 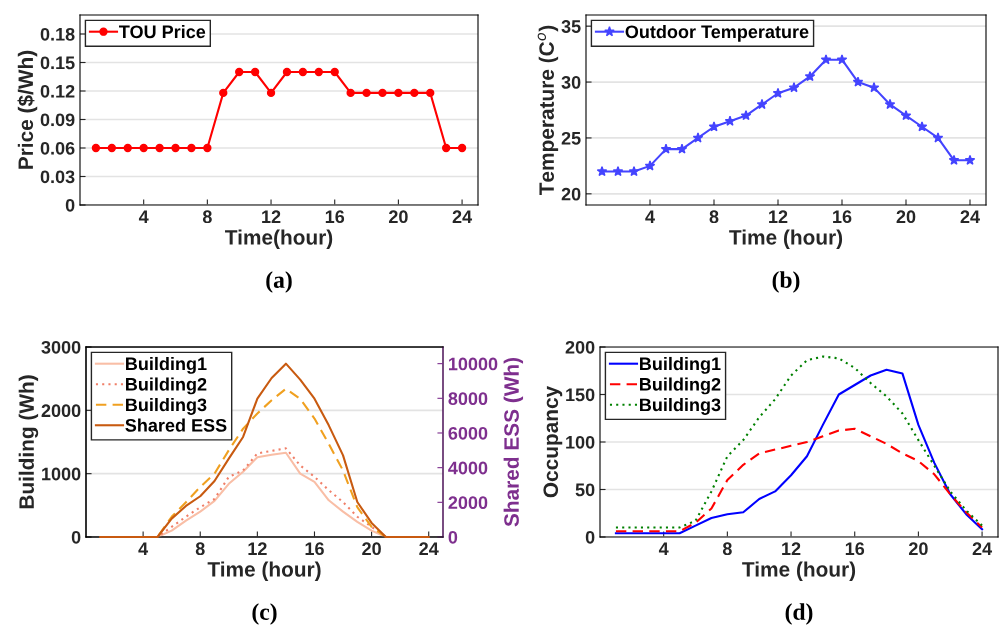 I want to click on y2-tick-label: 4000, so click(x=468, y=468).